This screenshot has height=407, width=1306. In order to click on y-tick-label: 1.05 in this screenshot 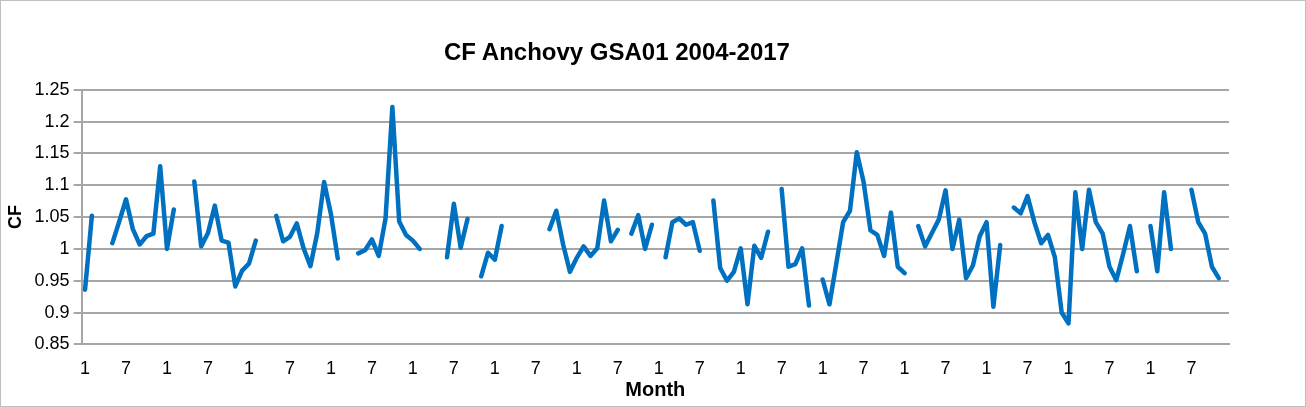, I will do `click(52, 216)`.